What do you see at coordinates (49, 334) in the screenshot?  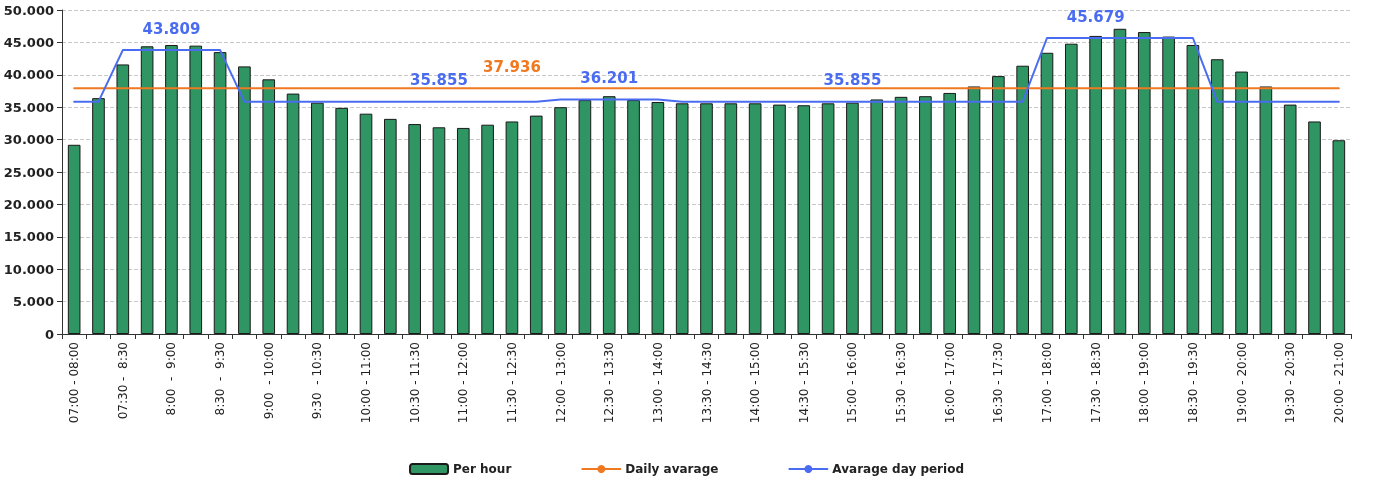 I see `y-tick-label: 0` at bounding box center [49, 334].